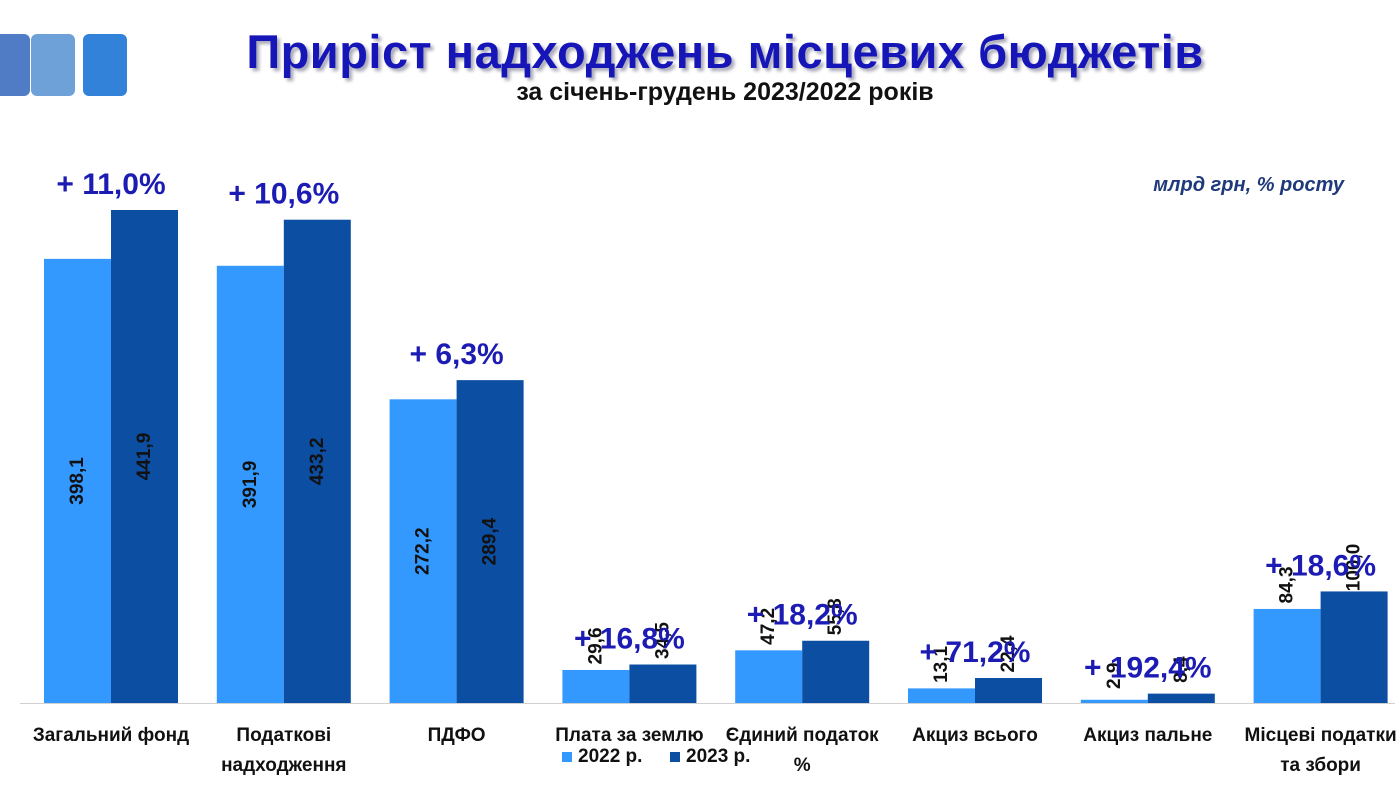  What do you see at coordinates (283, 194) in the screenshot?
I see `growth-label: + 10,6%` at bounding box center [283, 194].